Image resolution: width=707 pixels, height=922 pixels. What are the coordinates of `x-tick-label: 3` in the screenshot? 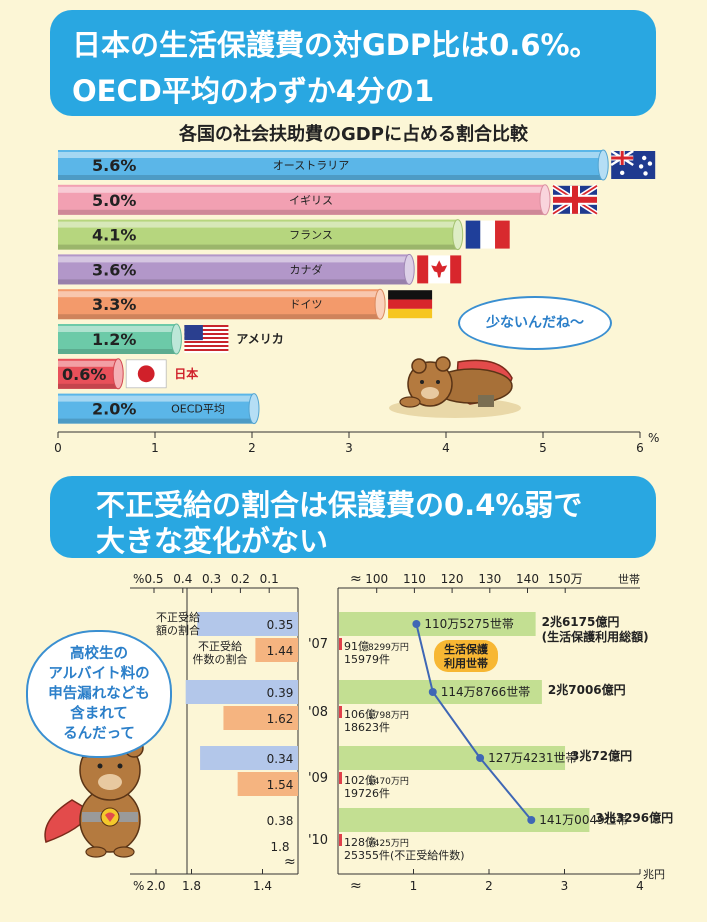 It's located at (349, 448).